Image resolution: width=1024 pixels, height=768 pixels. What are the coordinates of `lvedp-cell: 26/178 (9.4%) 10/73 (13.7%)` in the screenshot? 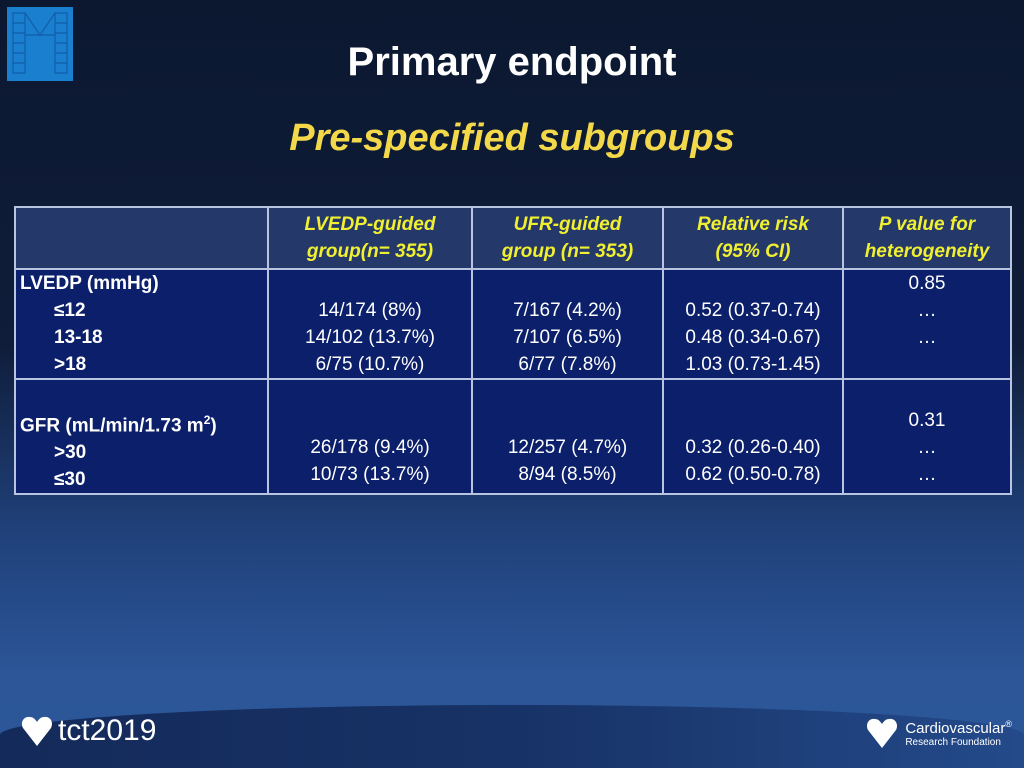 It's located at (370, 437).